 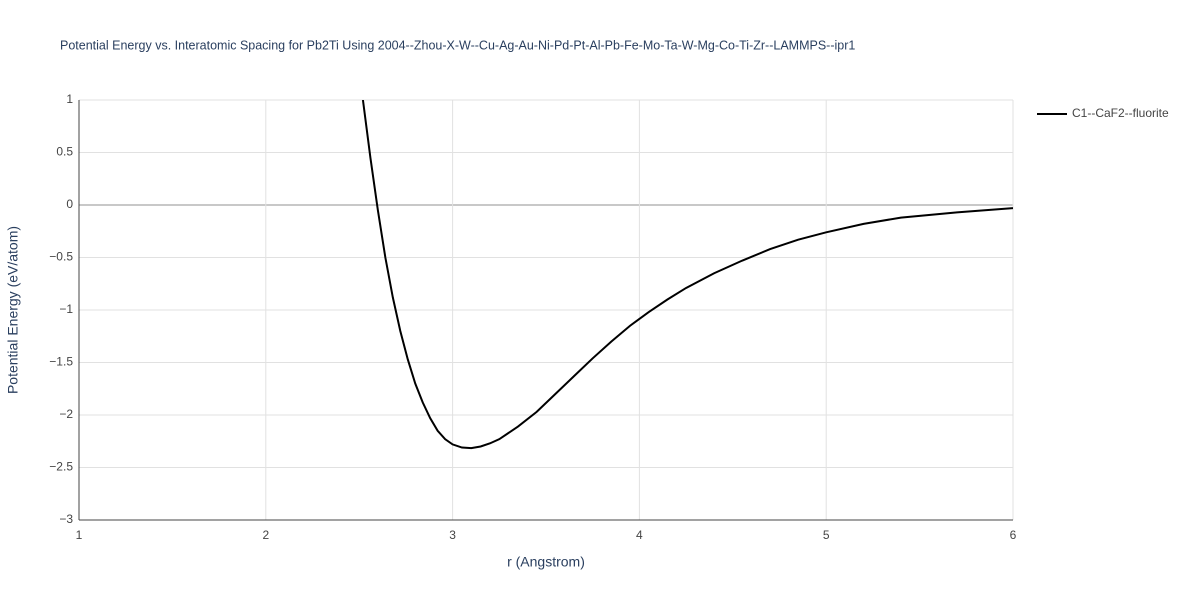 I want to click on x-tick-label: 6, so click(x=1013, y=535).